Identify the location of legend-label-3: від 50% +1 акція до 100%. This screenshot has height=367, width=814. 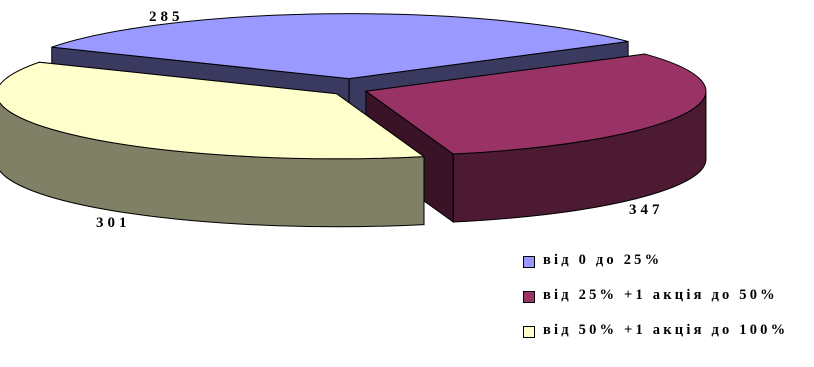
(666, 330).